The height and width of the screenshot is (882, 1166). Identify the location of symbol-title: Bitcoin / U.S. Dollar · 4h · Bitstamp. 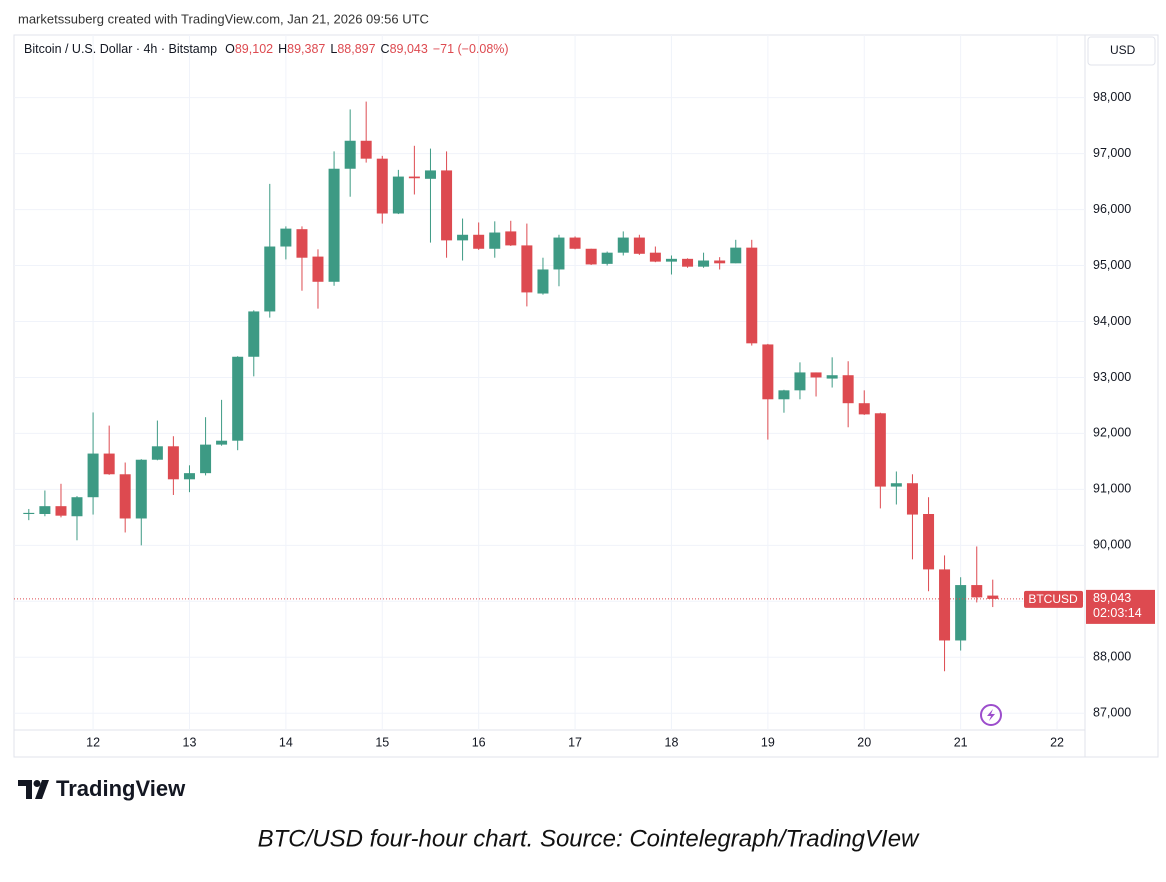
(120, 49).